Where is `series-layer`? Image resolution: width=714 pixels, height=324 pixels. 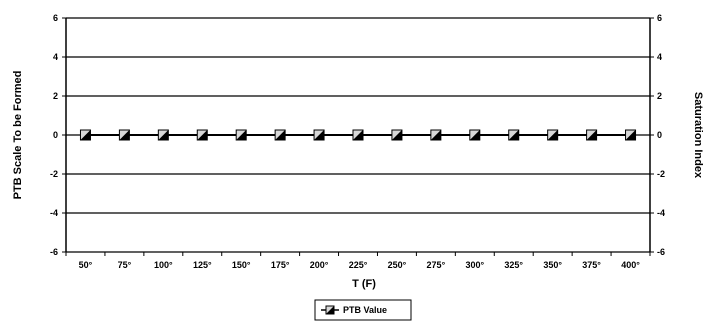
series-layer is located at coordinates (358, 135).